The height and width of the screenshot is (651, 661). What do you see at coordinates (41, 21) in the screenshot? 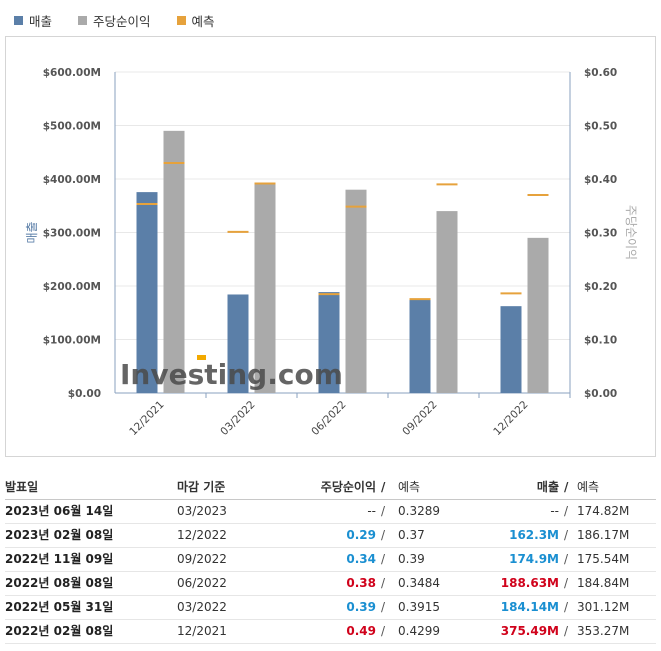
I see `legend-label-revenue: 매출` at bounding box center [41, 21].